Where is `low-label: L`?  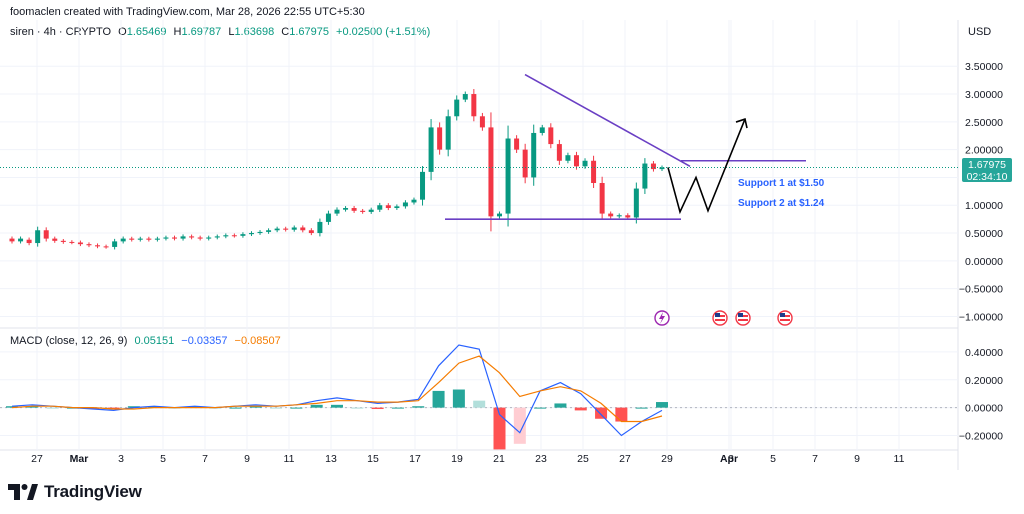
low-label: L is located at coordinates (231, 32).